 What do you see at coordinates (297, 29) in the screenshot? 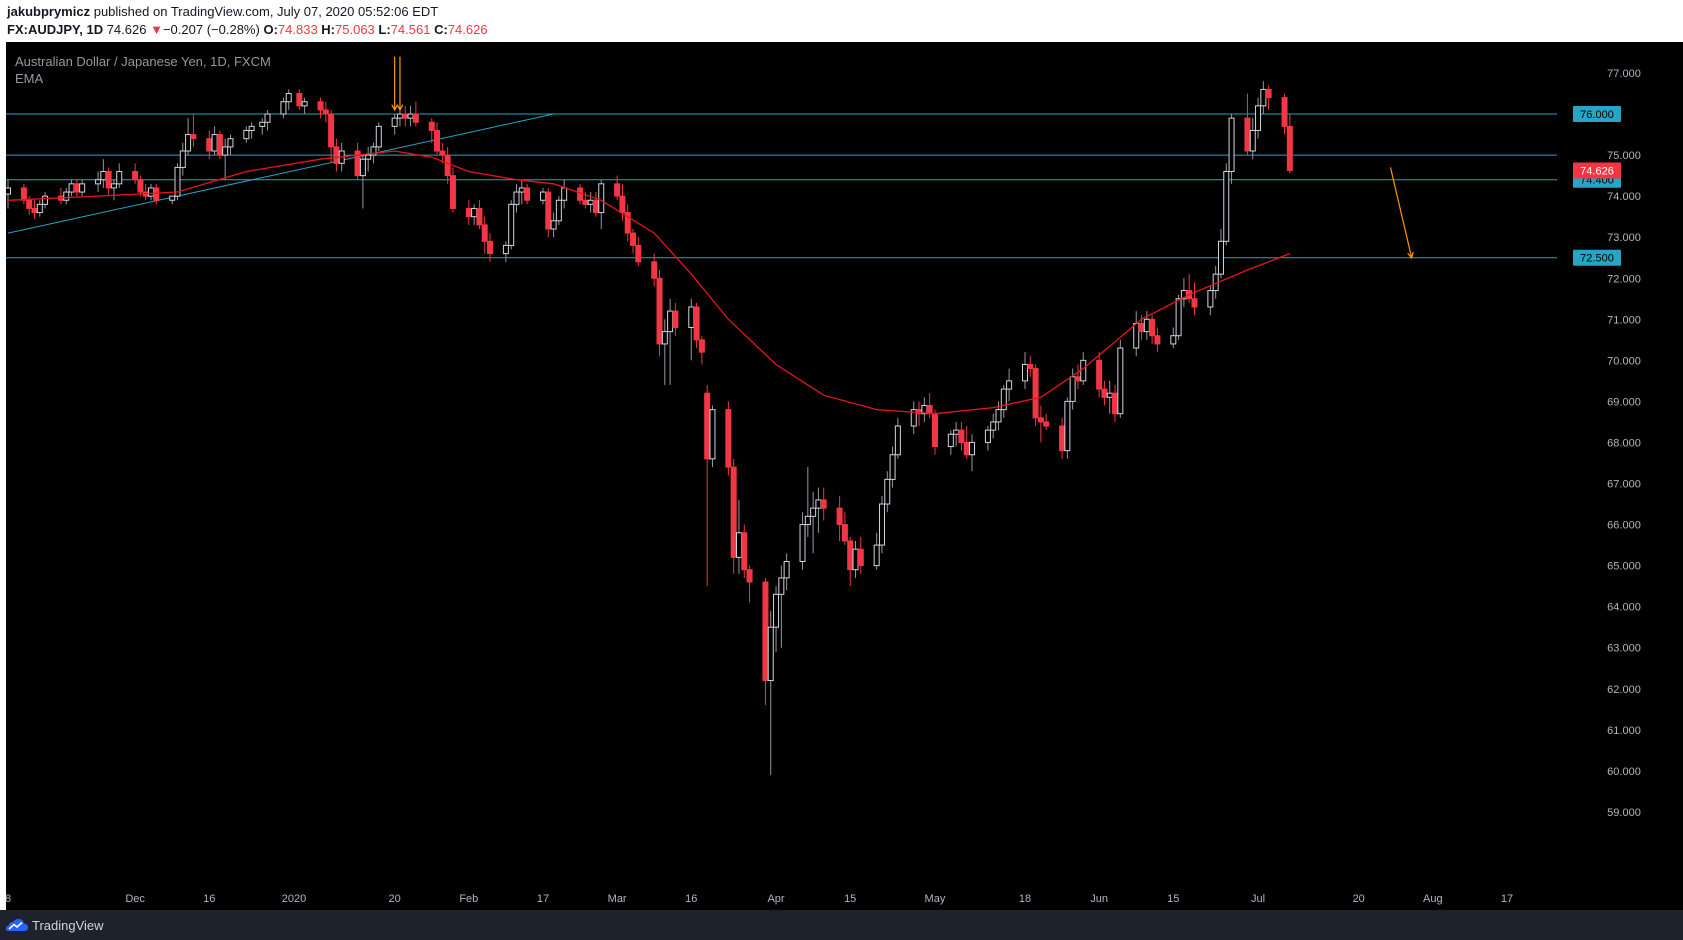
I see `open-value: 74.833` at bounding box center [297, 29].